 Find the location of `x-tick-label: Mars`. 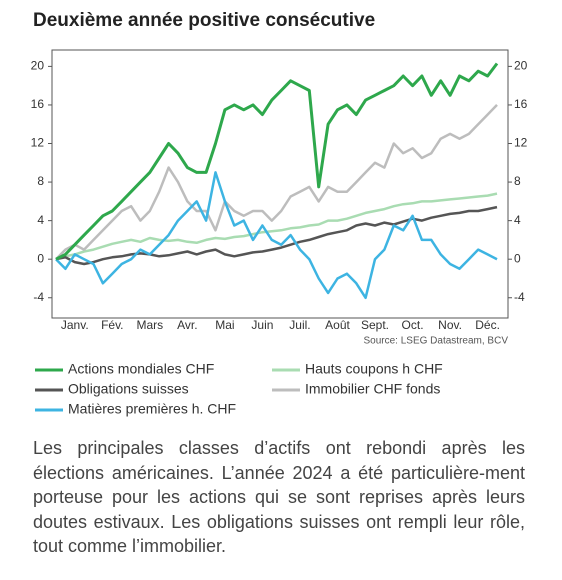

x-tick-label: Mars is located at coordinates (149, 325).